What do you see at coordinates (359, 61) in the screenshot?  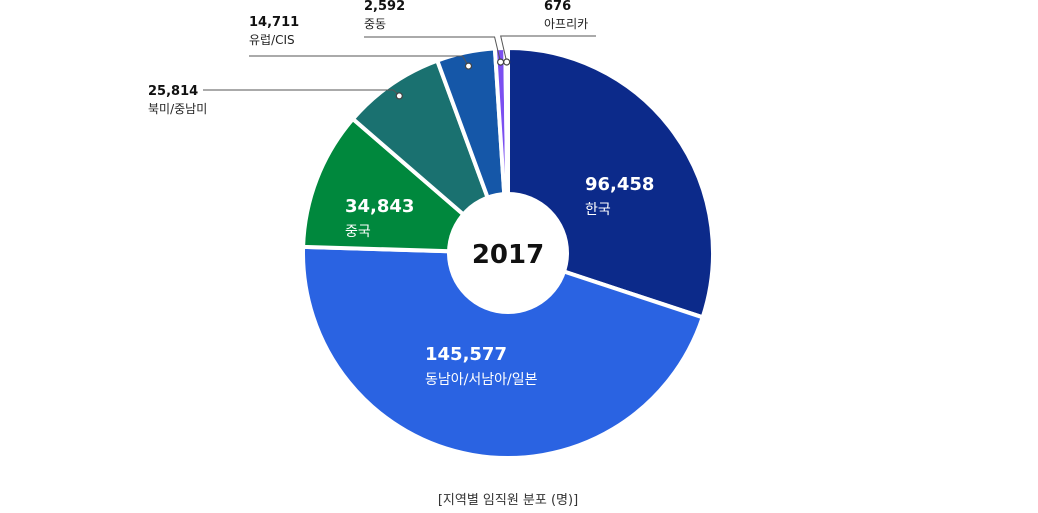 I see `slice-5-leader-line` at bounding box center [359, 61].